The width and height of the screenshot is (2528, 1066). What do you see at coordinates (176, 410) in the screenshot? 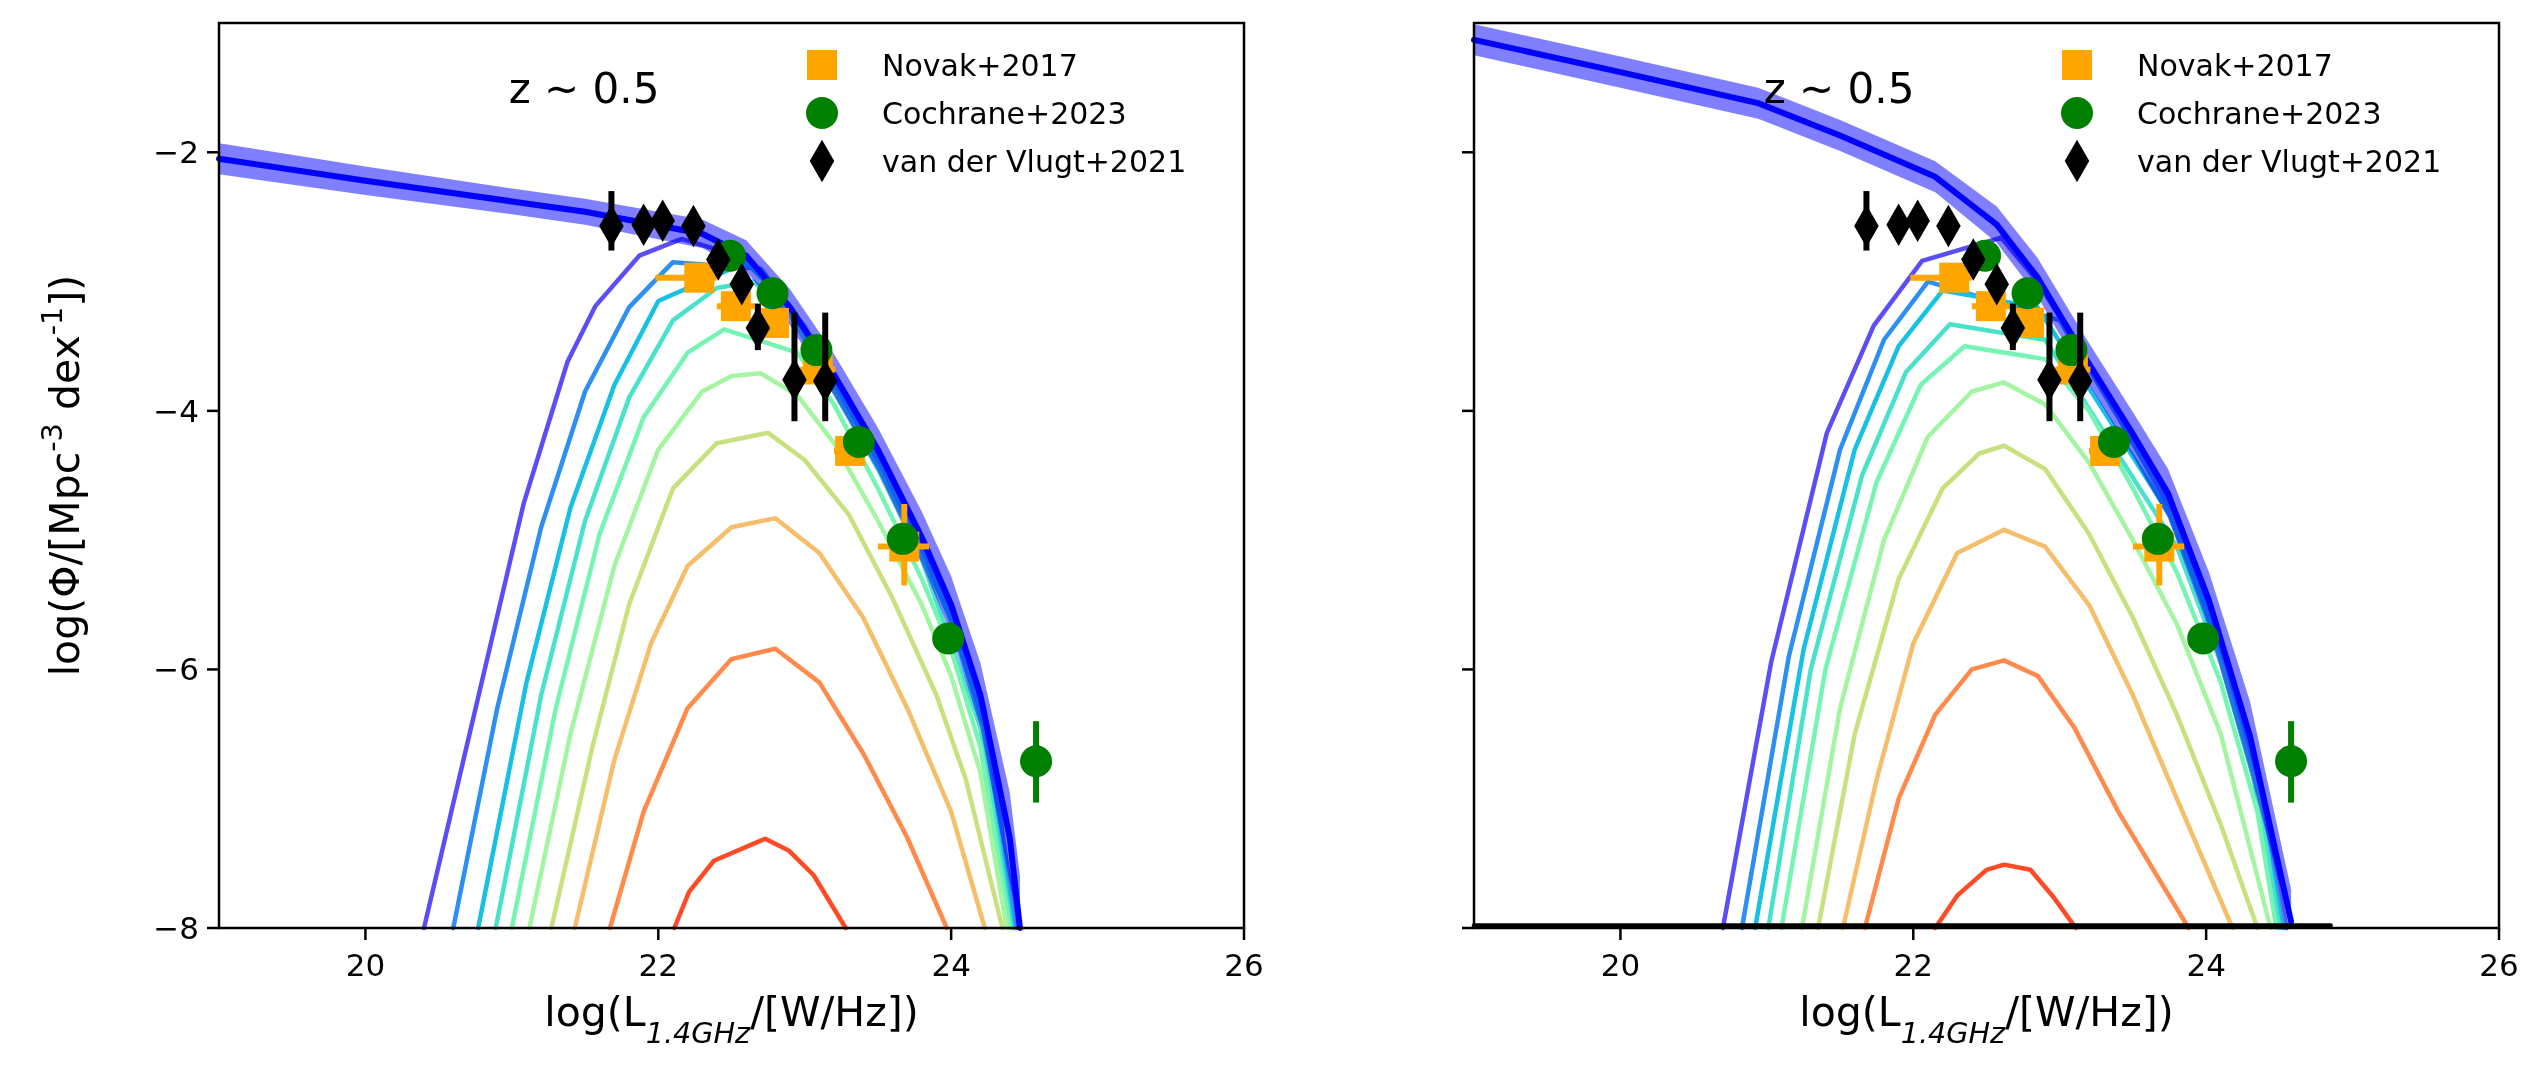
I see `y-tick-label: −4` at bounding box center [176, 410].